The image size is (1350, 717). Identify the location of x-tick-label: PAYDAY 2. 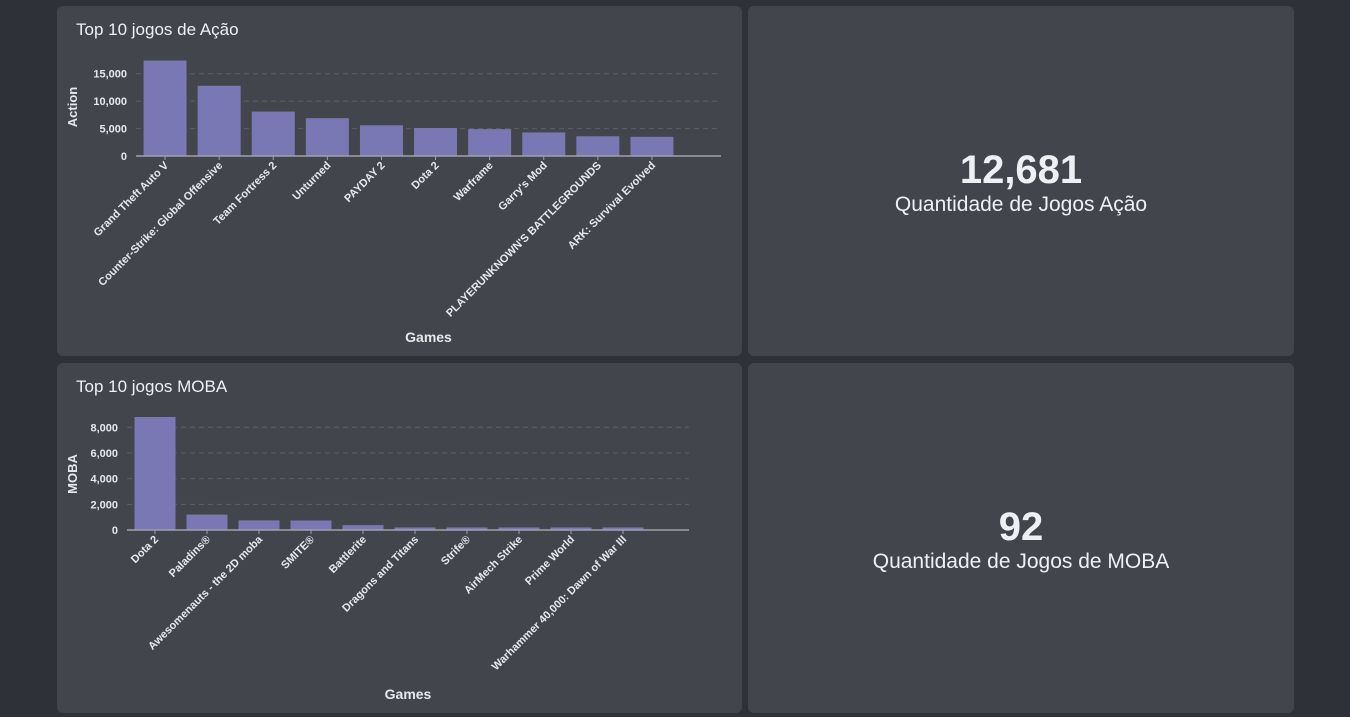
(364, 182).